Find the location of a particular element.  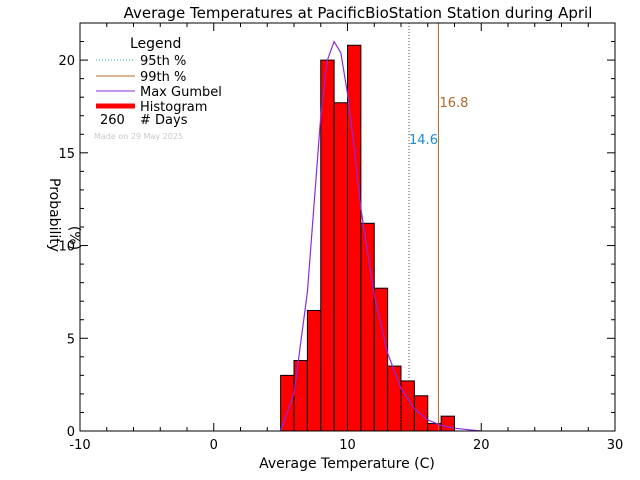

y-tick-label: 15 is located at coordinates (66, 154).